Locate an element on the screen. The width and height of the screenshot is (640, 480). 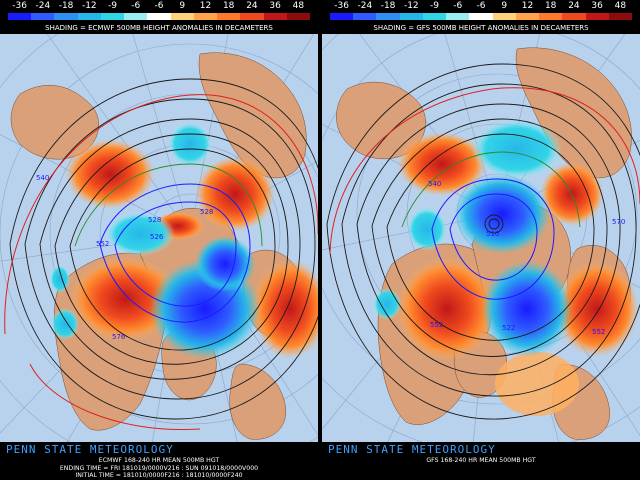
contour-label: 526 is located at coordinates (157, 237).